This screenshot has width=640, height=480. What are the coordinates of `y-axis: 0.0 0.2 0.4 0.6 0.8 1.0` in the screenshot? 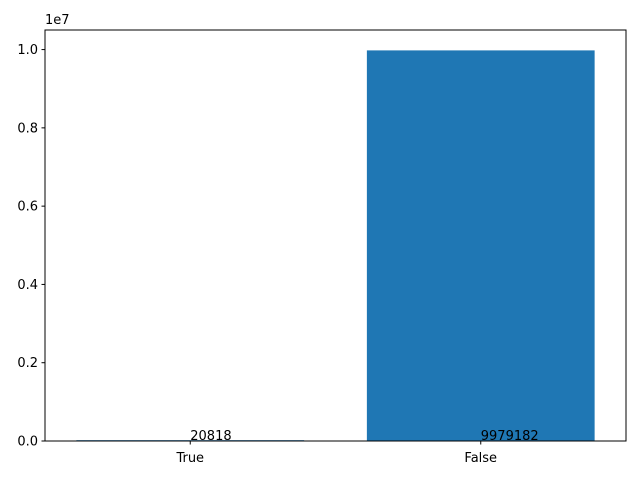 It's located at (31, 246).